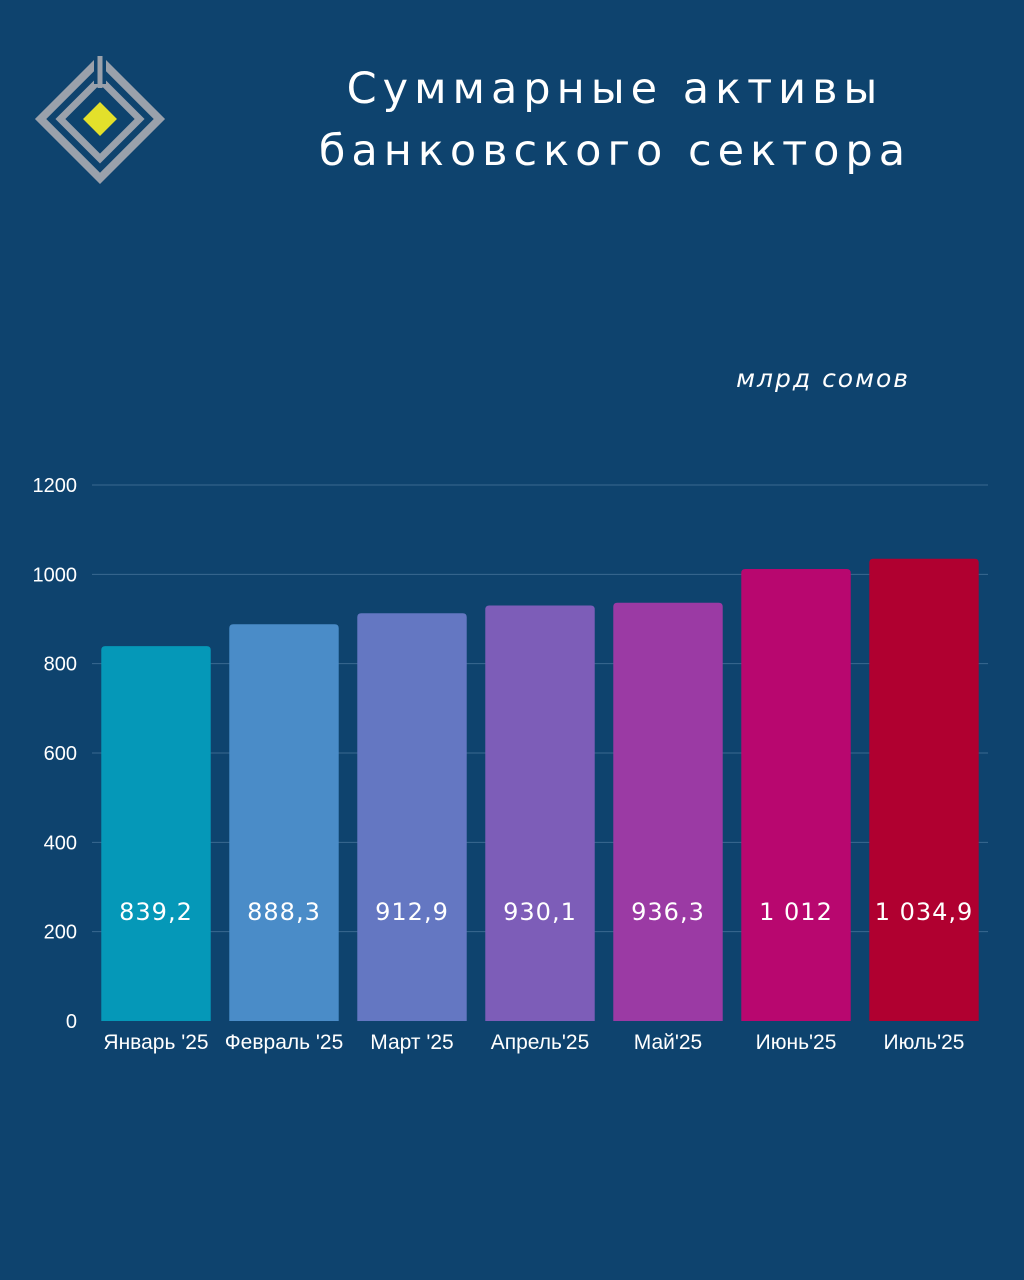 The width and height of the screenshot is (1024, 1280). Describe the element at coordinates (796, 1042) in the screenshot. I see `x-category-label: Июнь'25` at that location.